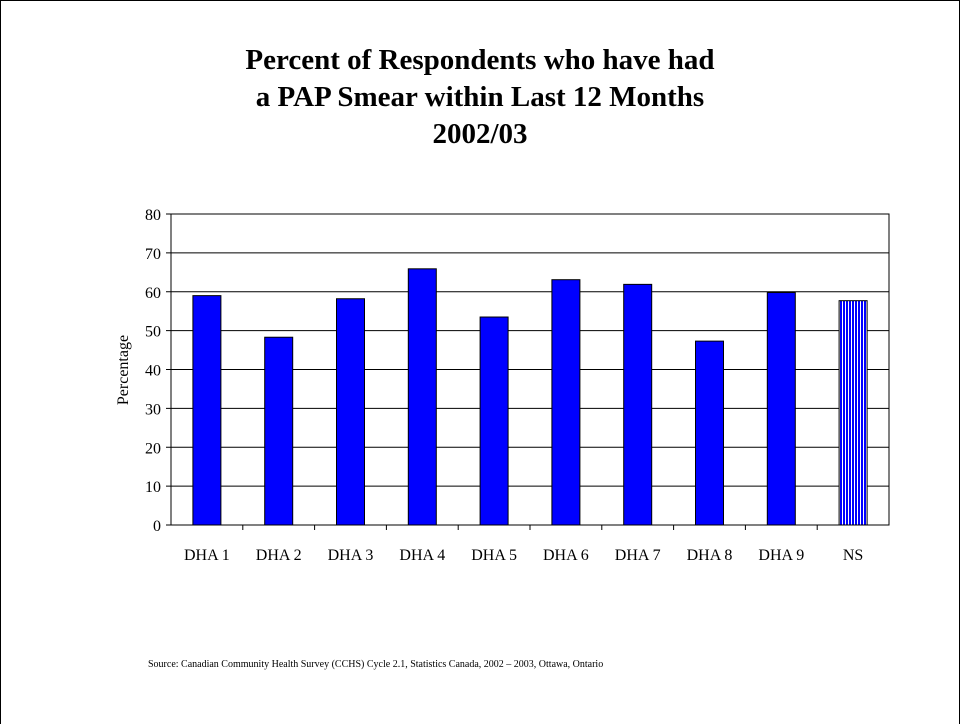 This screenshot has height=725, width=960. Describe the element at coordinates (153, 254) in the screenshot. I see `y-tick-label: 70` at that location.